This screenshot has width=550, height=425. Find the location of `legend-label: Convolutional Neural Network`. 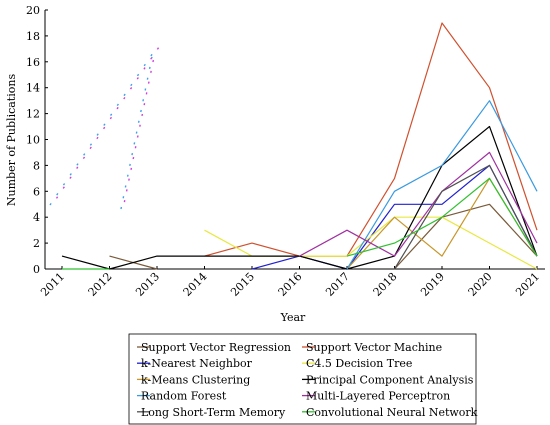

legend-label: Convolutional Neural Network is located at coordinates (392, 412).